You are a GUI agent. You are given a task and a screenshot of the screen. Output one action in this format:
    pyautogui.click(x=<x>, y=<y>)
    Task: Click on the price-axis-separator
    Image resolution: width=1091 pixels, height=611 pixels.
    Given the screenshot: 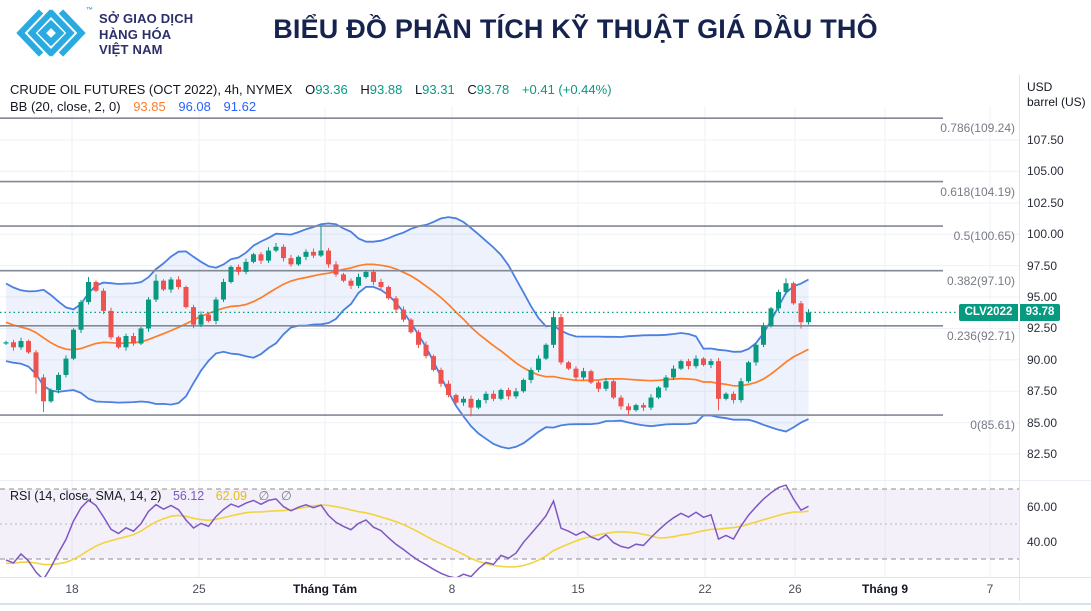 What is the action you would take?
    pyautogui.click(x=1019, y=338)
    